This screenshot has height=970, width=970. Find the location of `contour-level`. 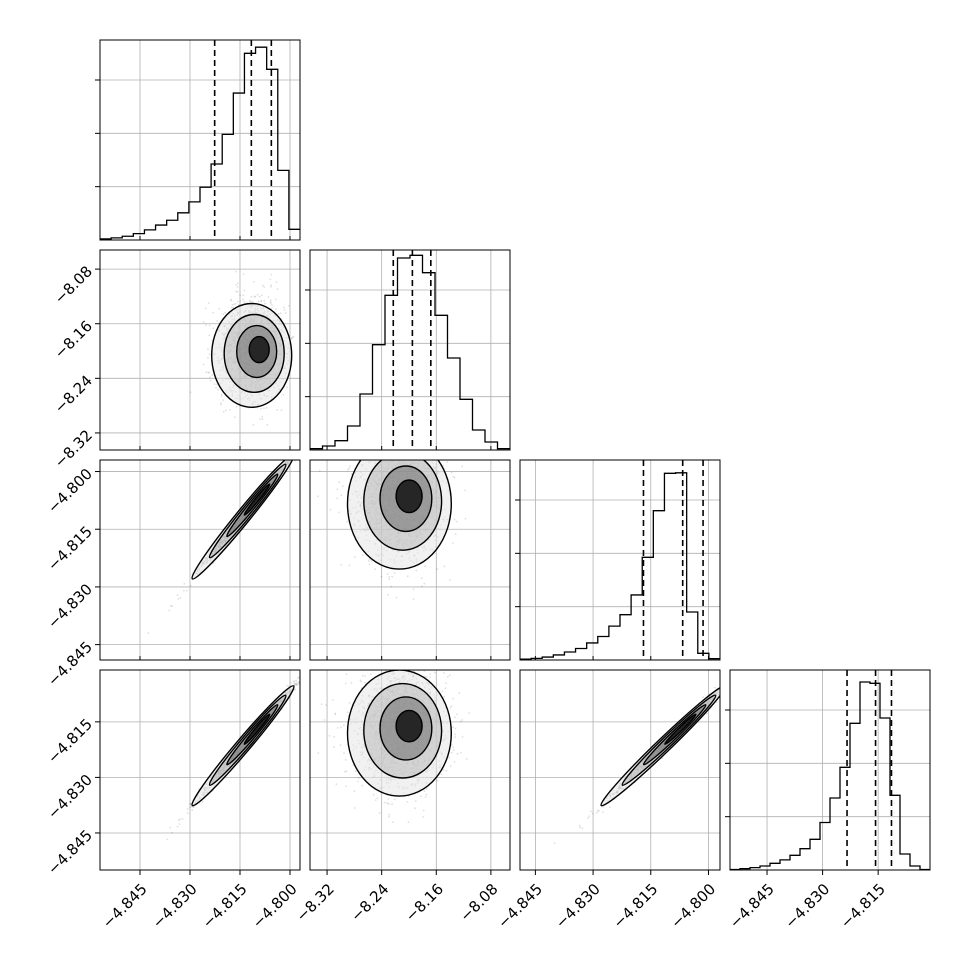

contour-level is located at coordinates (257, 499).